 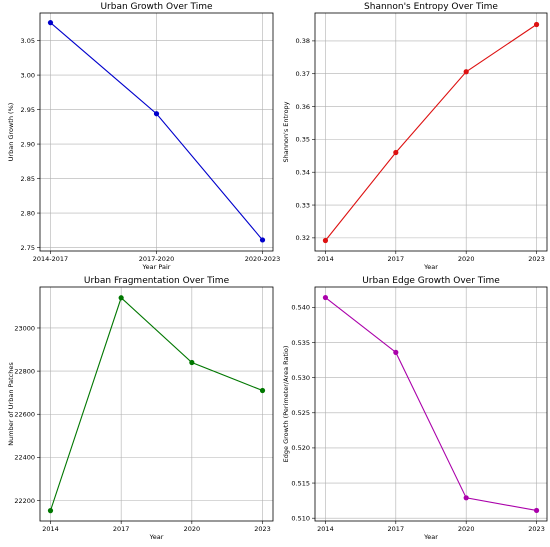 I want to click on y-tick-label: 0.37, so click(x=303, y=74).